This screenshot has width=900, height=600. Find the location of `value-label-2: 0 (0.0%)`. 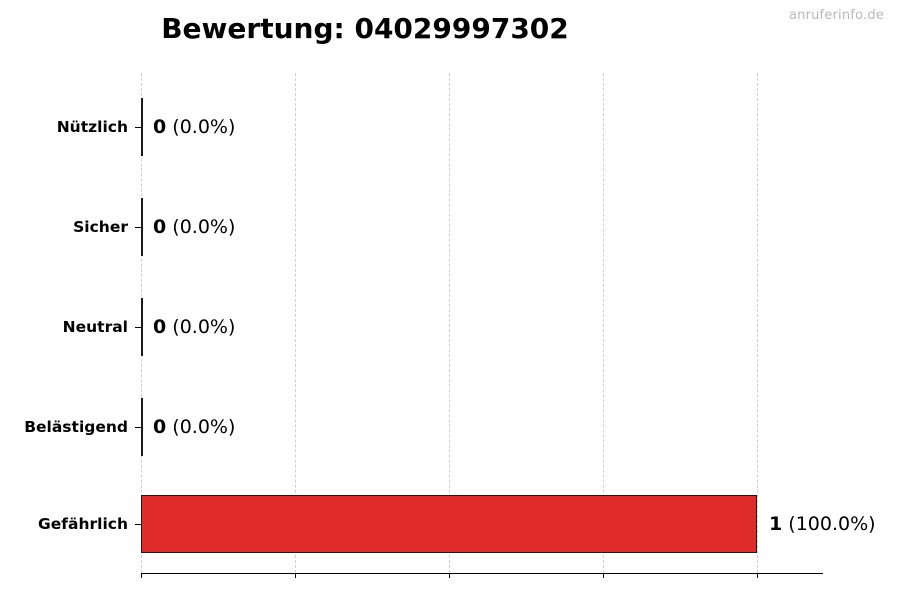

value-label-2: 0 (0.0%) is located at coordinates (194, 327).